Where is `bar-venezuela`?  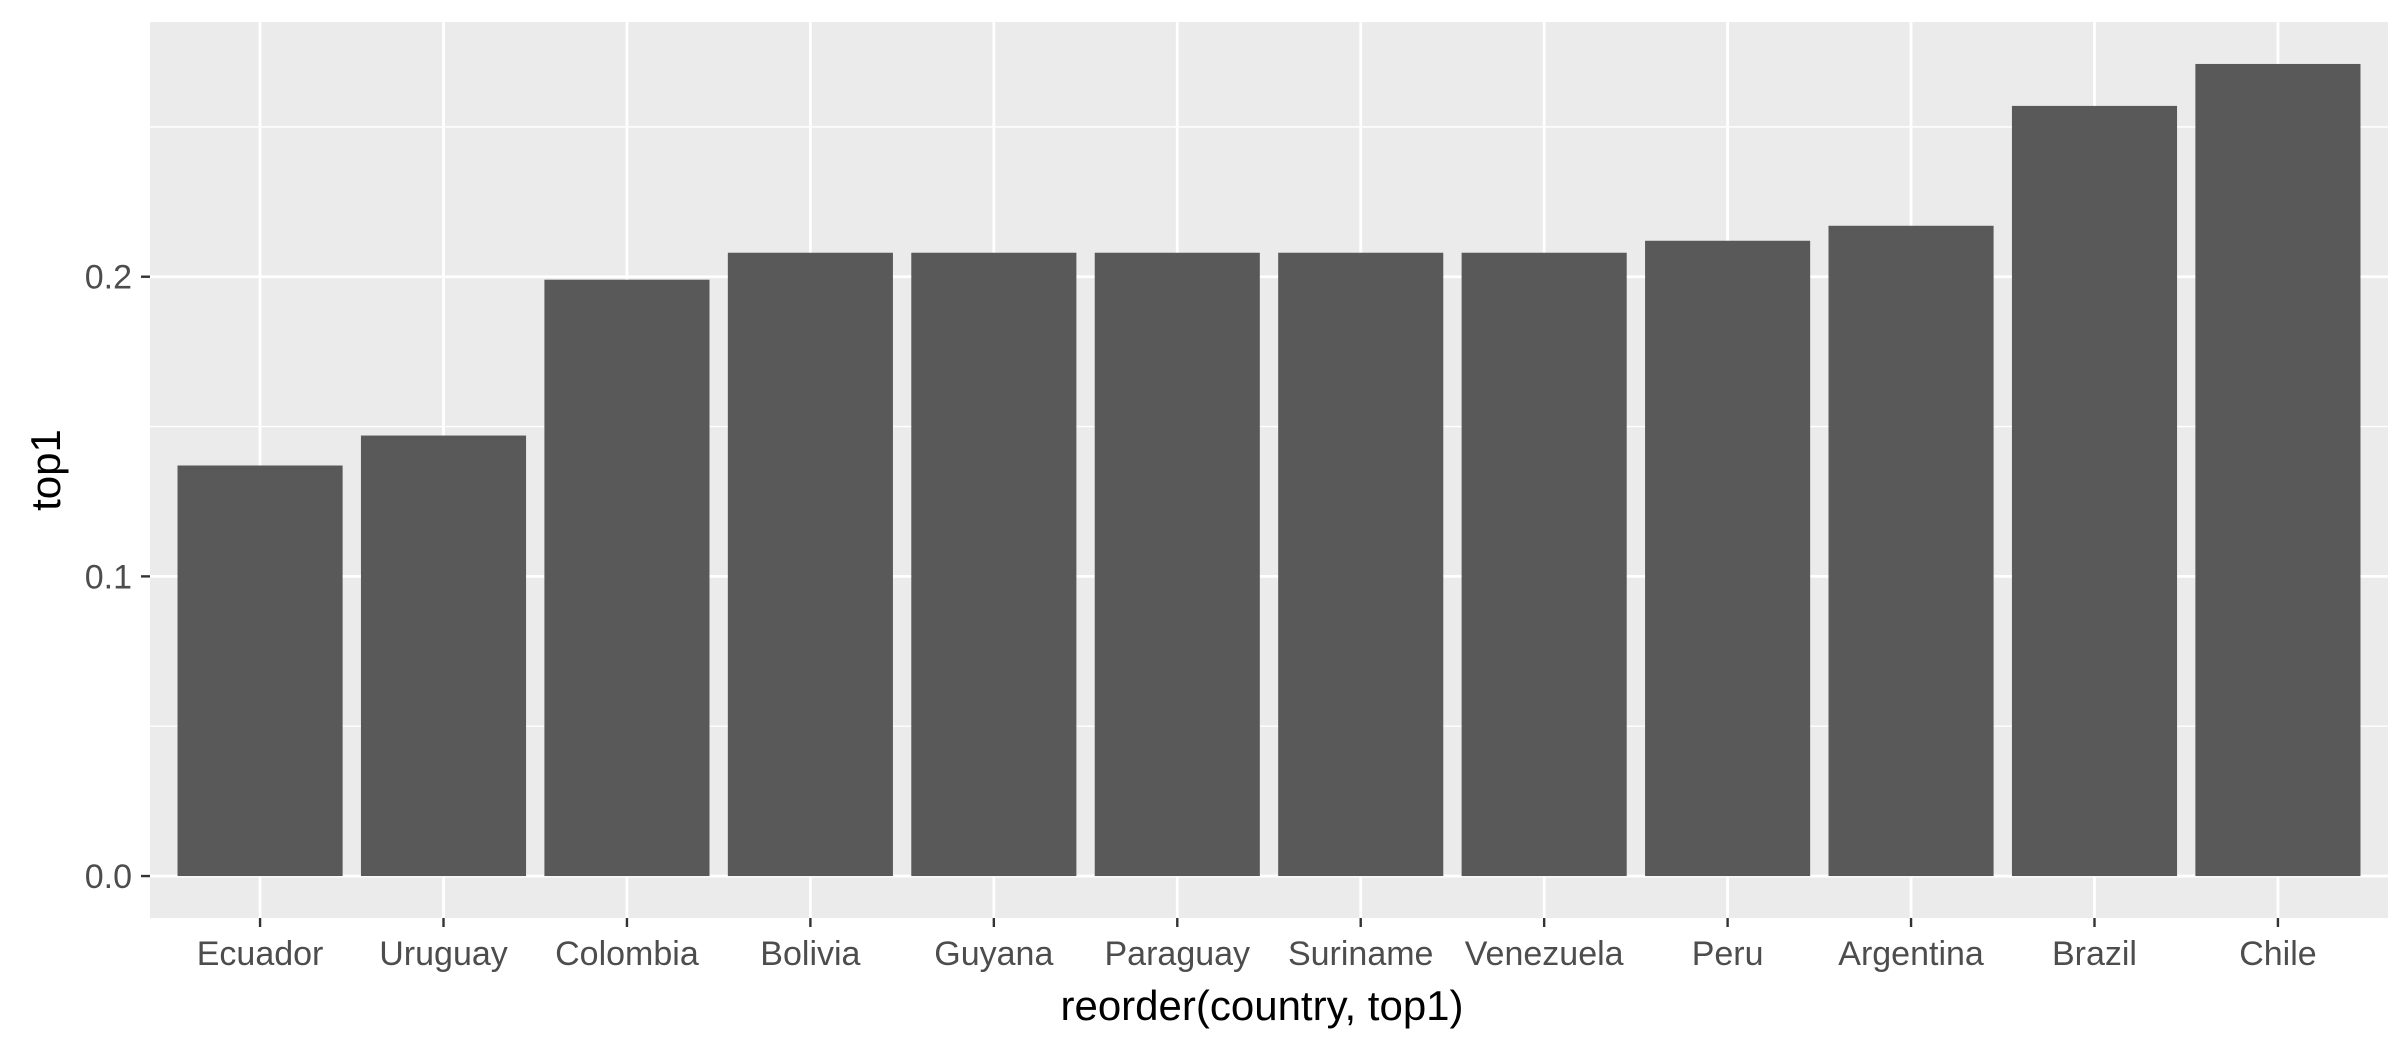 bar-venezuela is located at coordinates (1544, 564).